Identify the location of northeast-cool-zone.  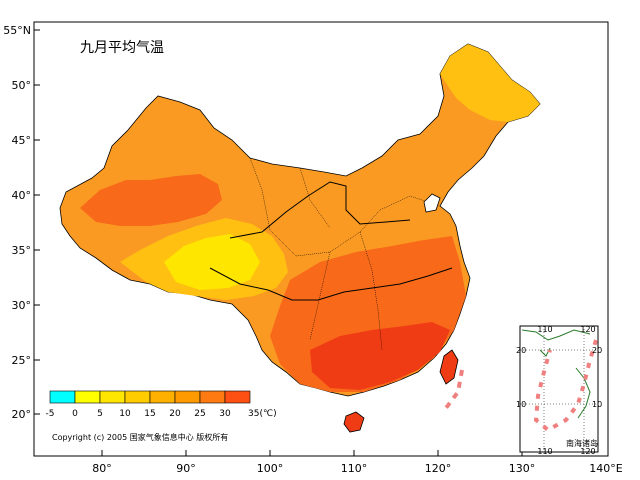
(490, 83).